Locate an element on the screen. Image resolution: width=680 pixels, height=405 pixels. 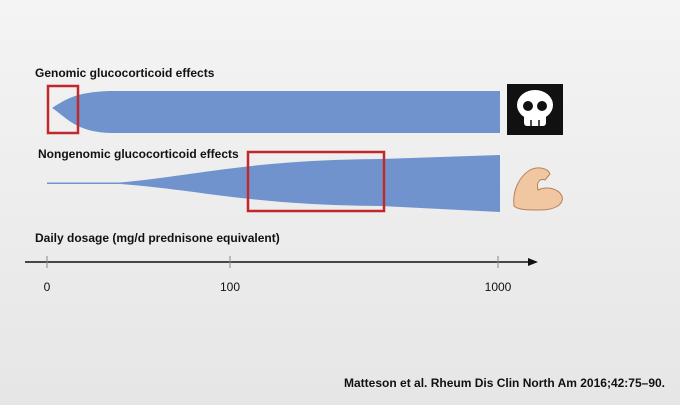
genomic-wedge is located at coordinates (276, 112).